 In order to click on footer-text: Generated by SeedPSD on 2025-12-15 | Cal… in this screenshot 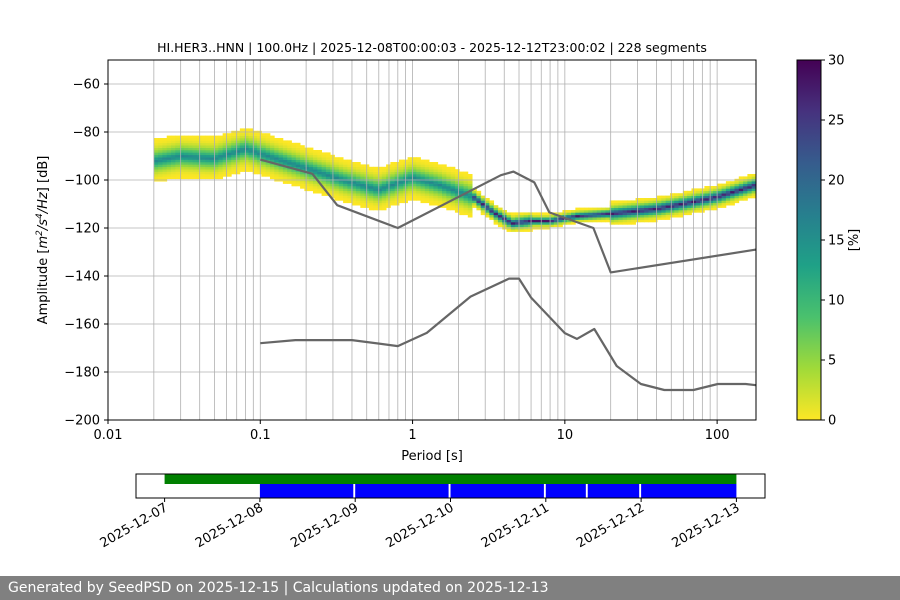, I will do `click(278, 588)`.